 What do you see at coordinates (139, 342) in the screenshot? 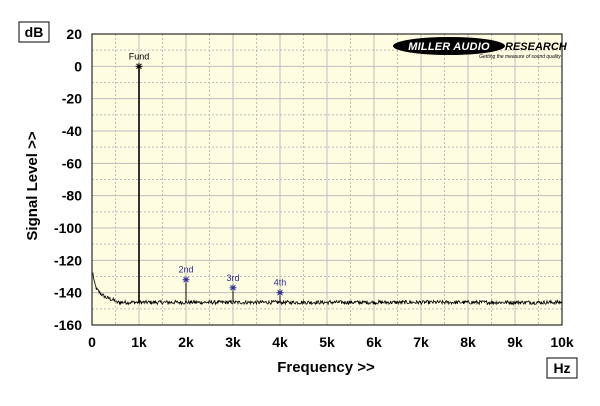
I see `x-tick-label: 1k` at bounding box center [139, 342].